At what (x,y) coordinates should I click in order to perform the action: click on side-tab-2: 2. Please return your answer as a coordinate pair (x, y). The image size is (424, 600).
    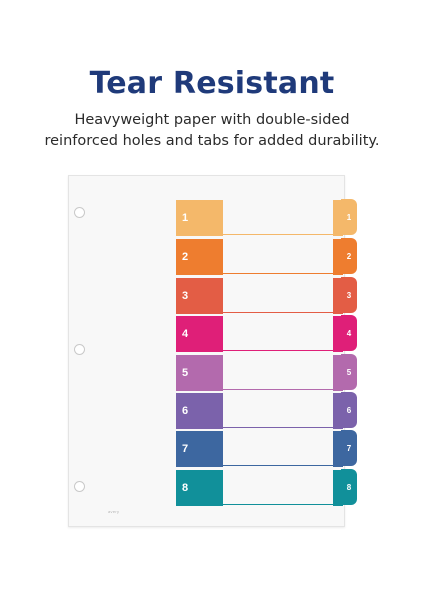
    Looking at the image, I should click on (349, 256).